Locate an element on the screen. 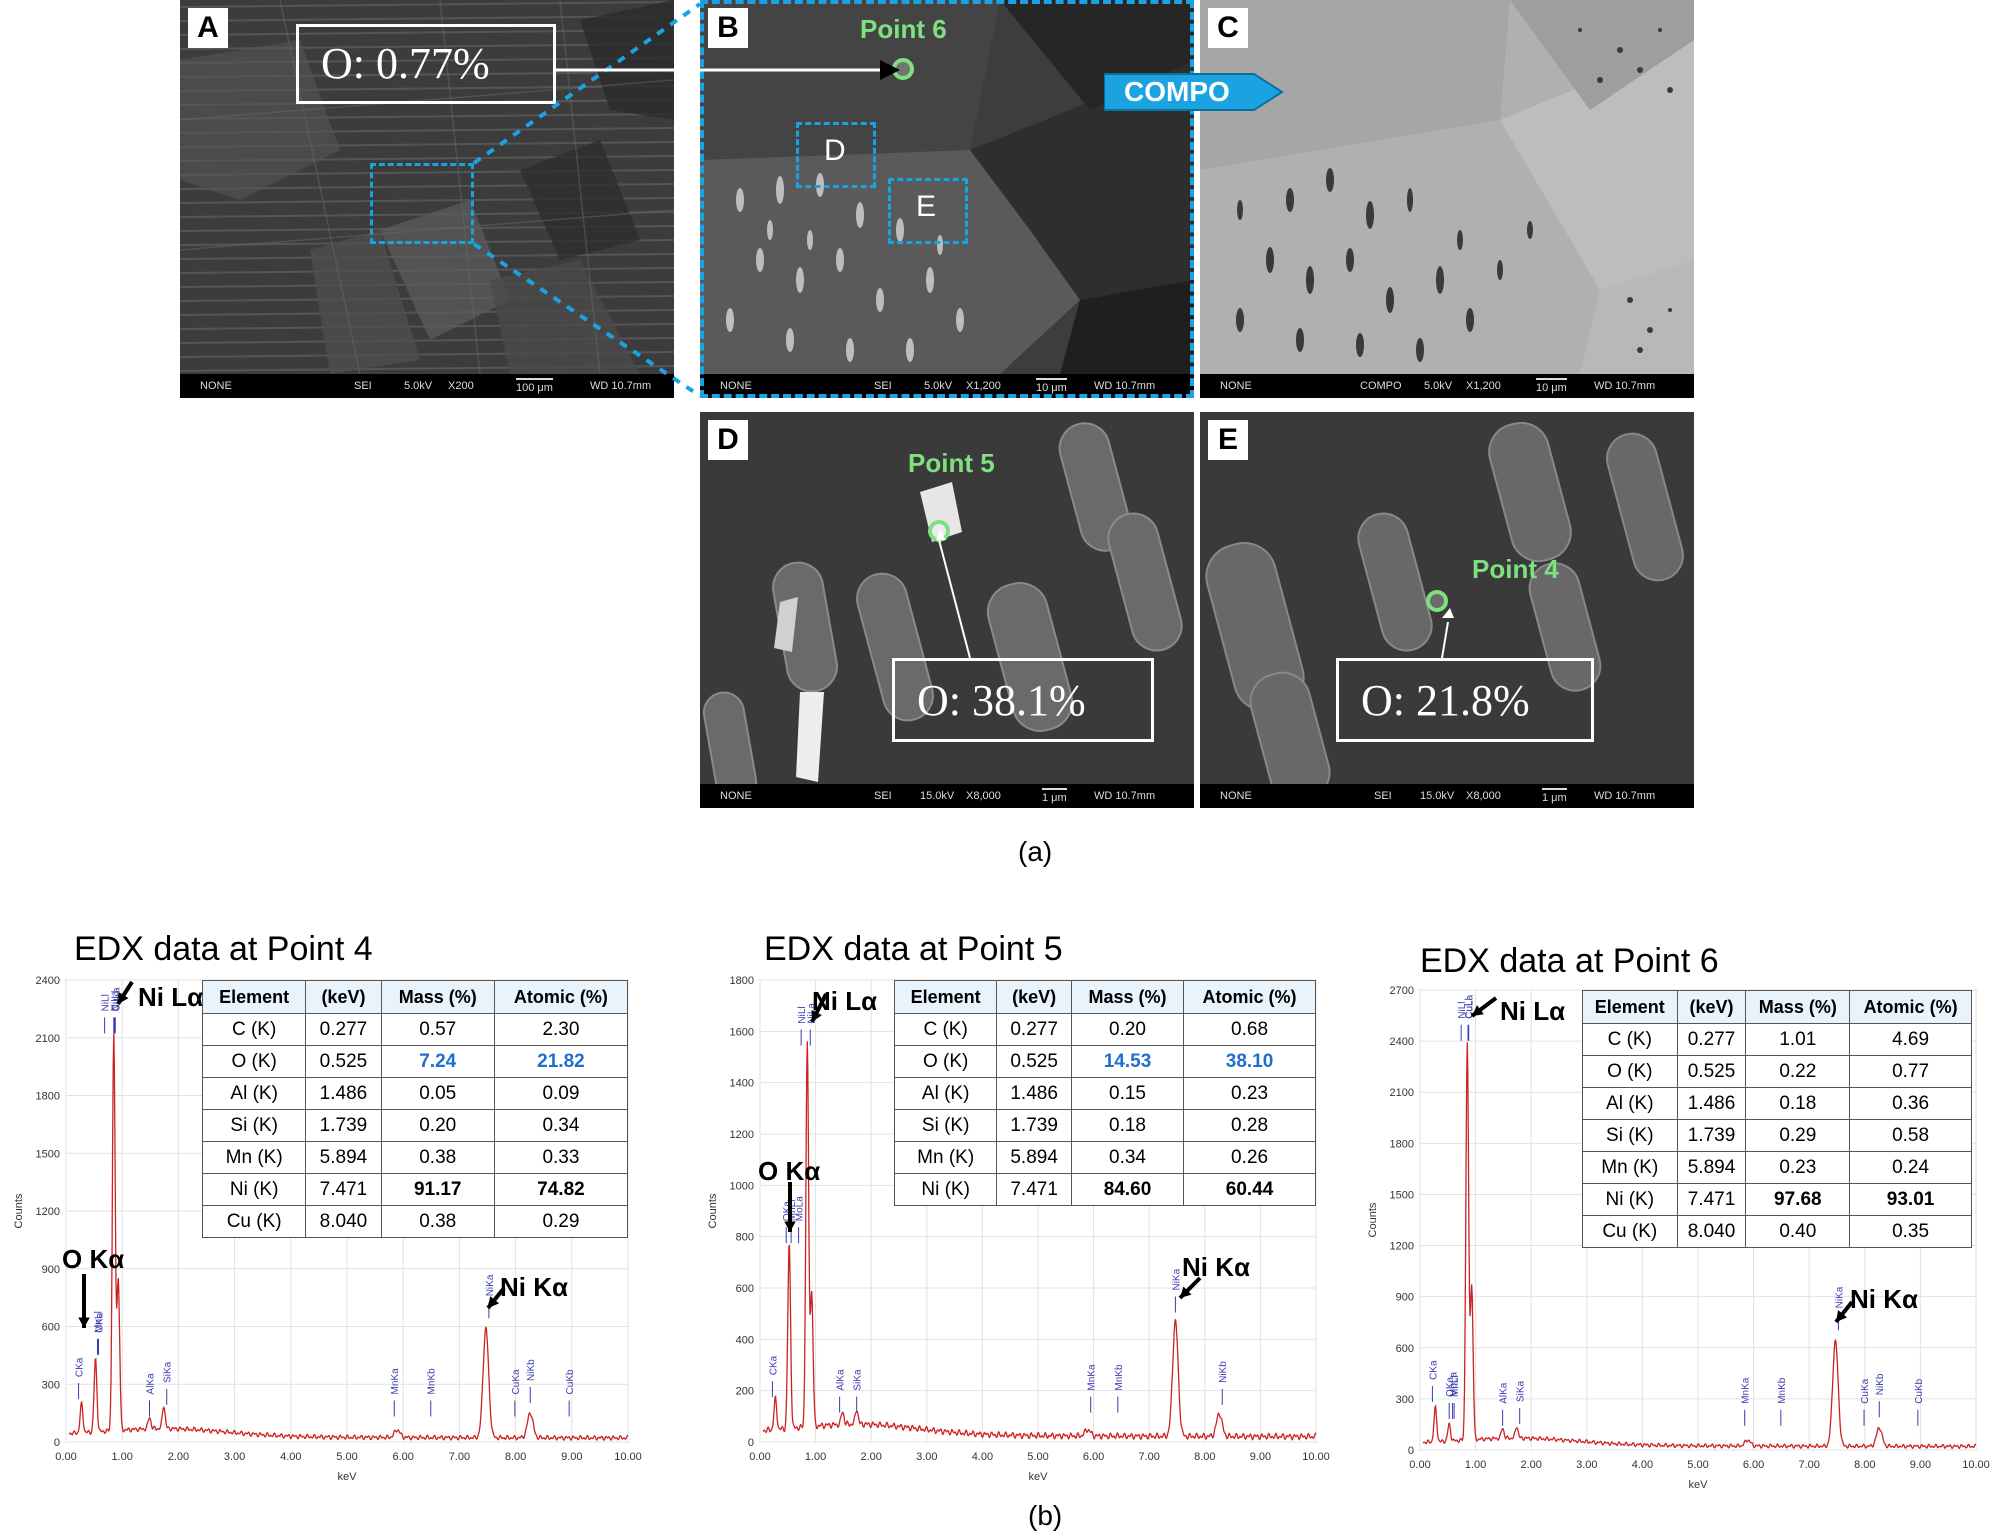  y-tick-label: 600 is located at coordinates (745, 1289).